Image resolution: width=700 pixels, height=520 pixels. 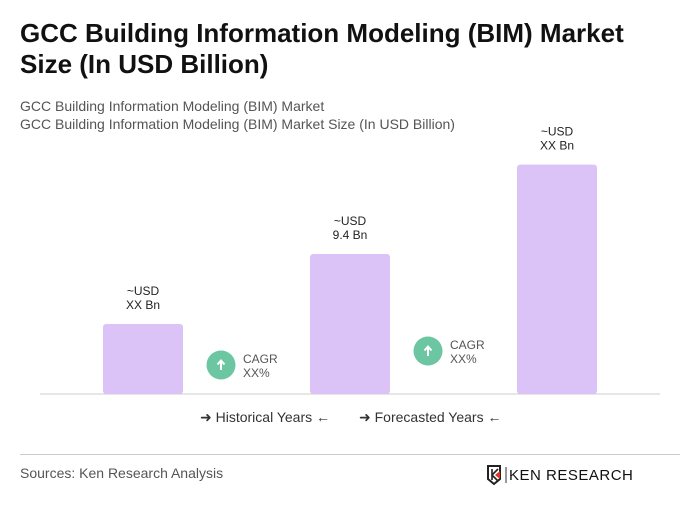 I want to click on ken-research-logo: KEN RESEARCH, so click(x=571, y=477).